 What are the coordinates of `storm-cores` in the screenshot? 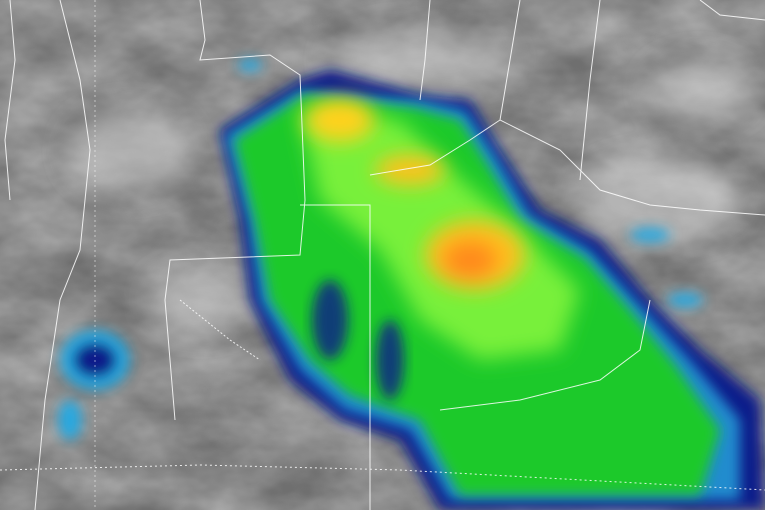 It's located at (415, 194).